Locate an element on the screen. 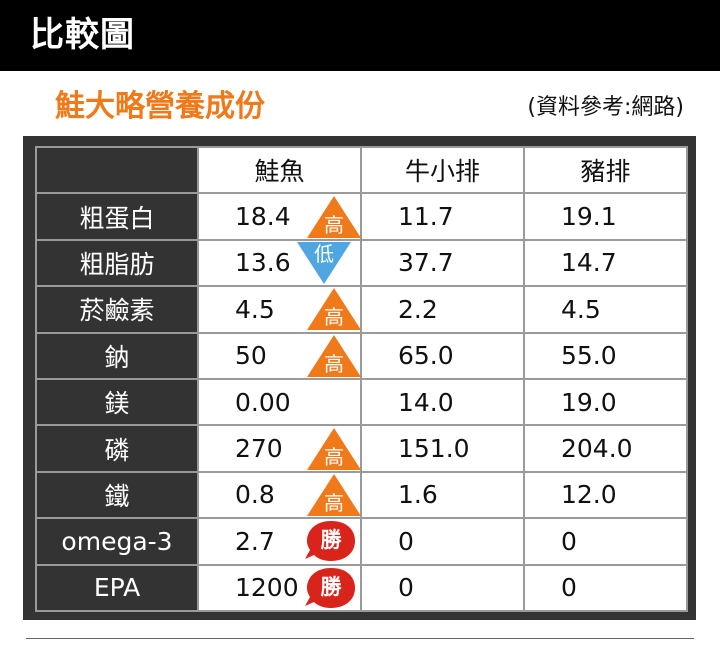 The image size is (720, 655). row-label: omega-3 is located at coordinates (117, 541).